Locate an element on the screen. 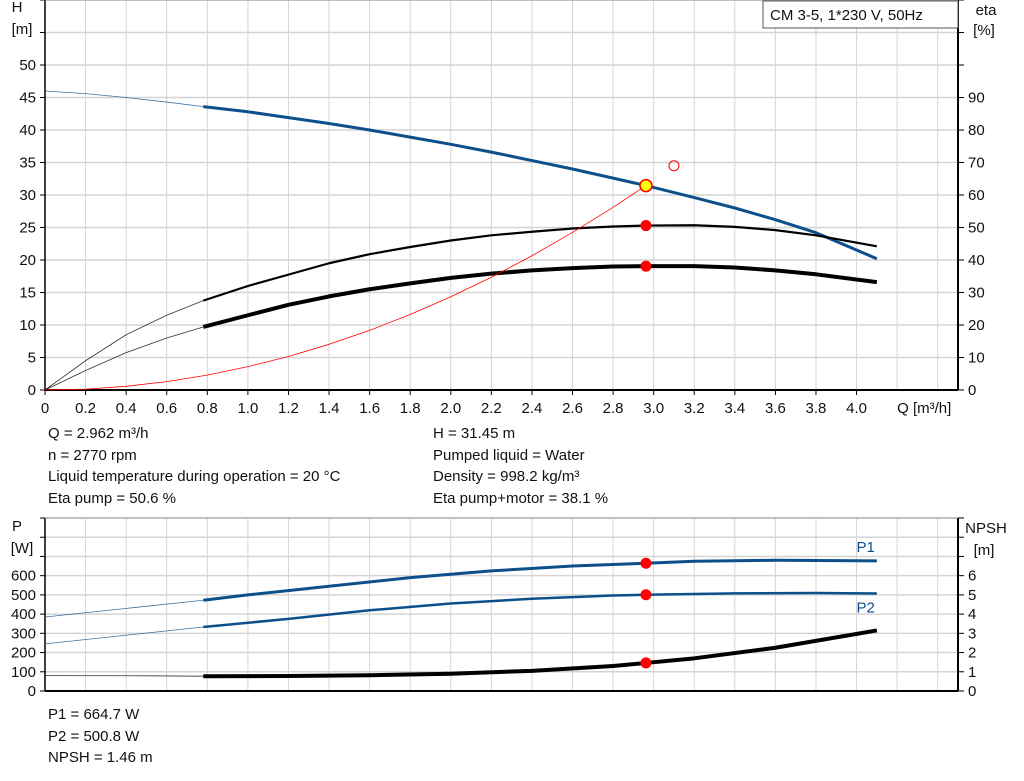 This screenshot has width=1024, height=781. title-box is located at coordinates (860, 14).